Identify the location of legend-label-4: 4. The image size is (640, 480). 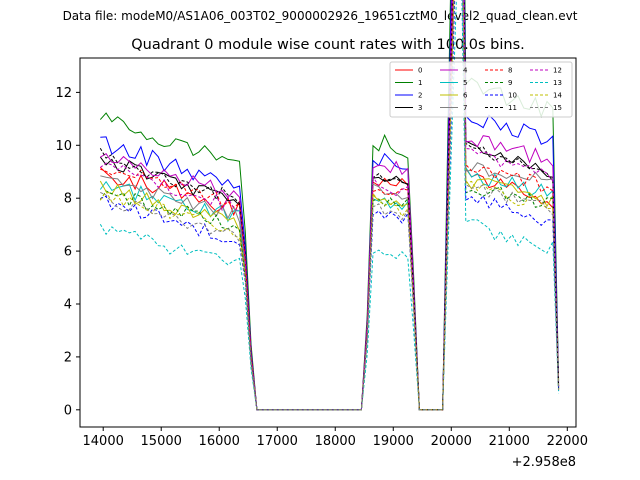
(465, 71).